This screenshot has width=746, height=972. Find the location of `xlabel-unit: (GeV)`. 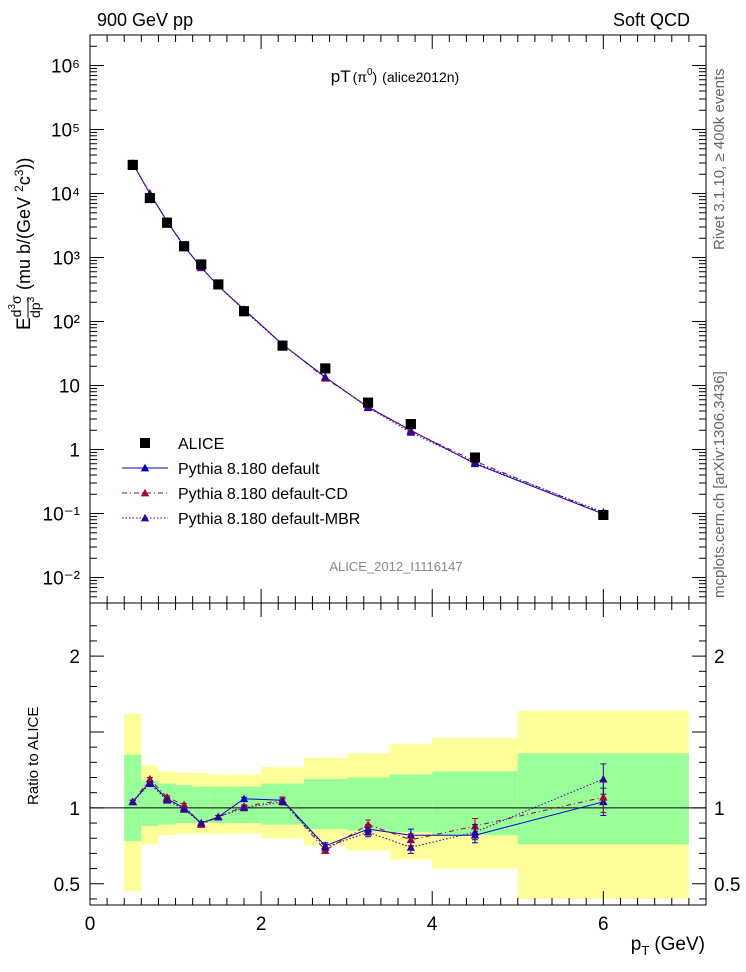

xlabel-unit: (GeV) is located at coordinates (679, 944).